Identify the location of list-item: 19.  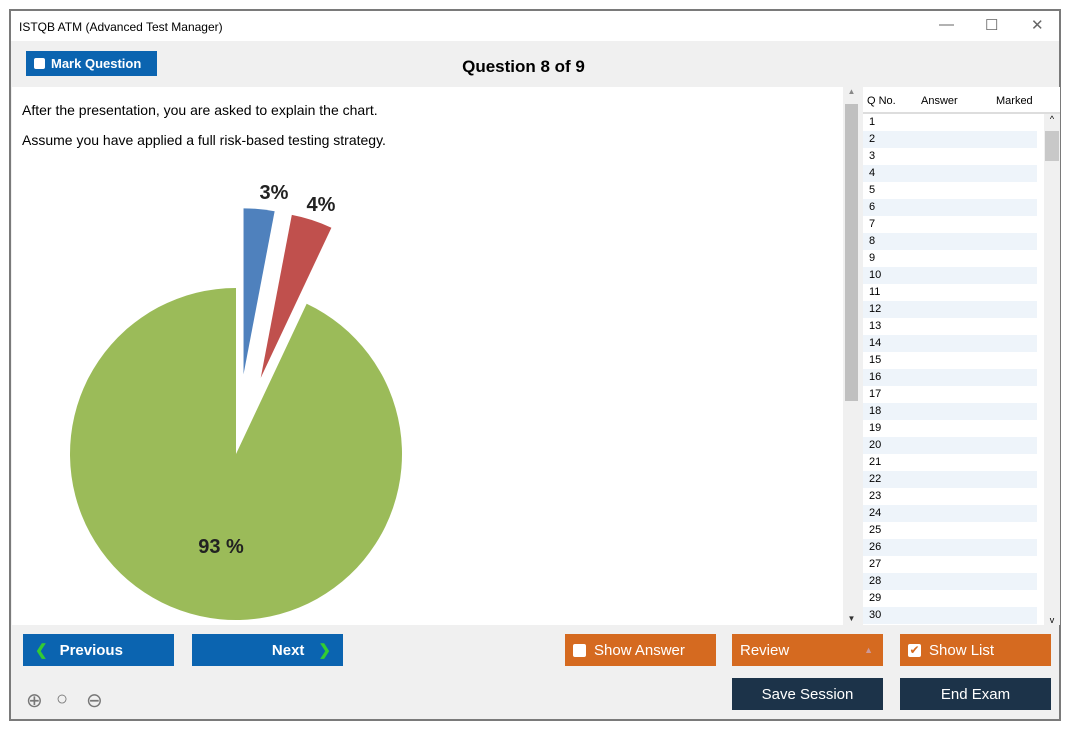
(875, 428).